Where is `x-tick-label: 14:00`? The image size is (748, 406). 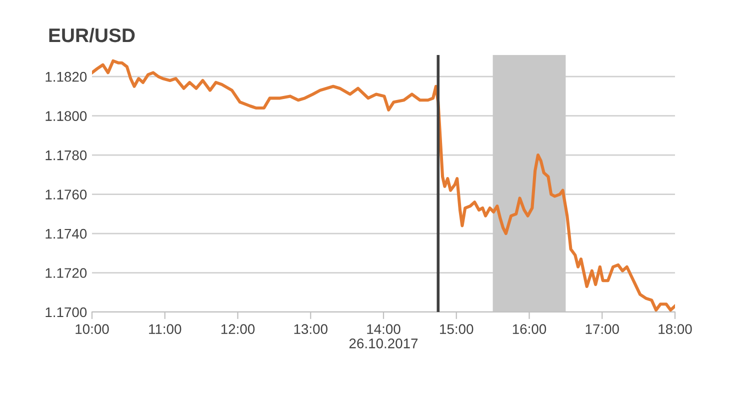 x-tick-label: 14:00 is located at coordinates (383, 329).